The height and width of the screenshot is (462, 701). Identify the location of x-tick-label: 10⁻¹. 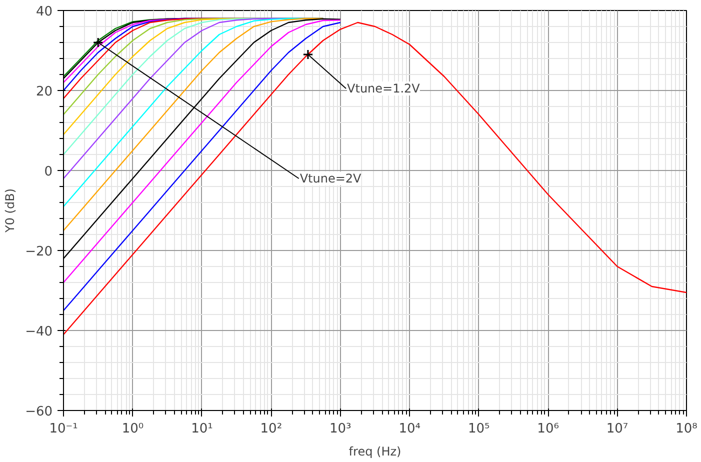
(63, 429).